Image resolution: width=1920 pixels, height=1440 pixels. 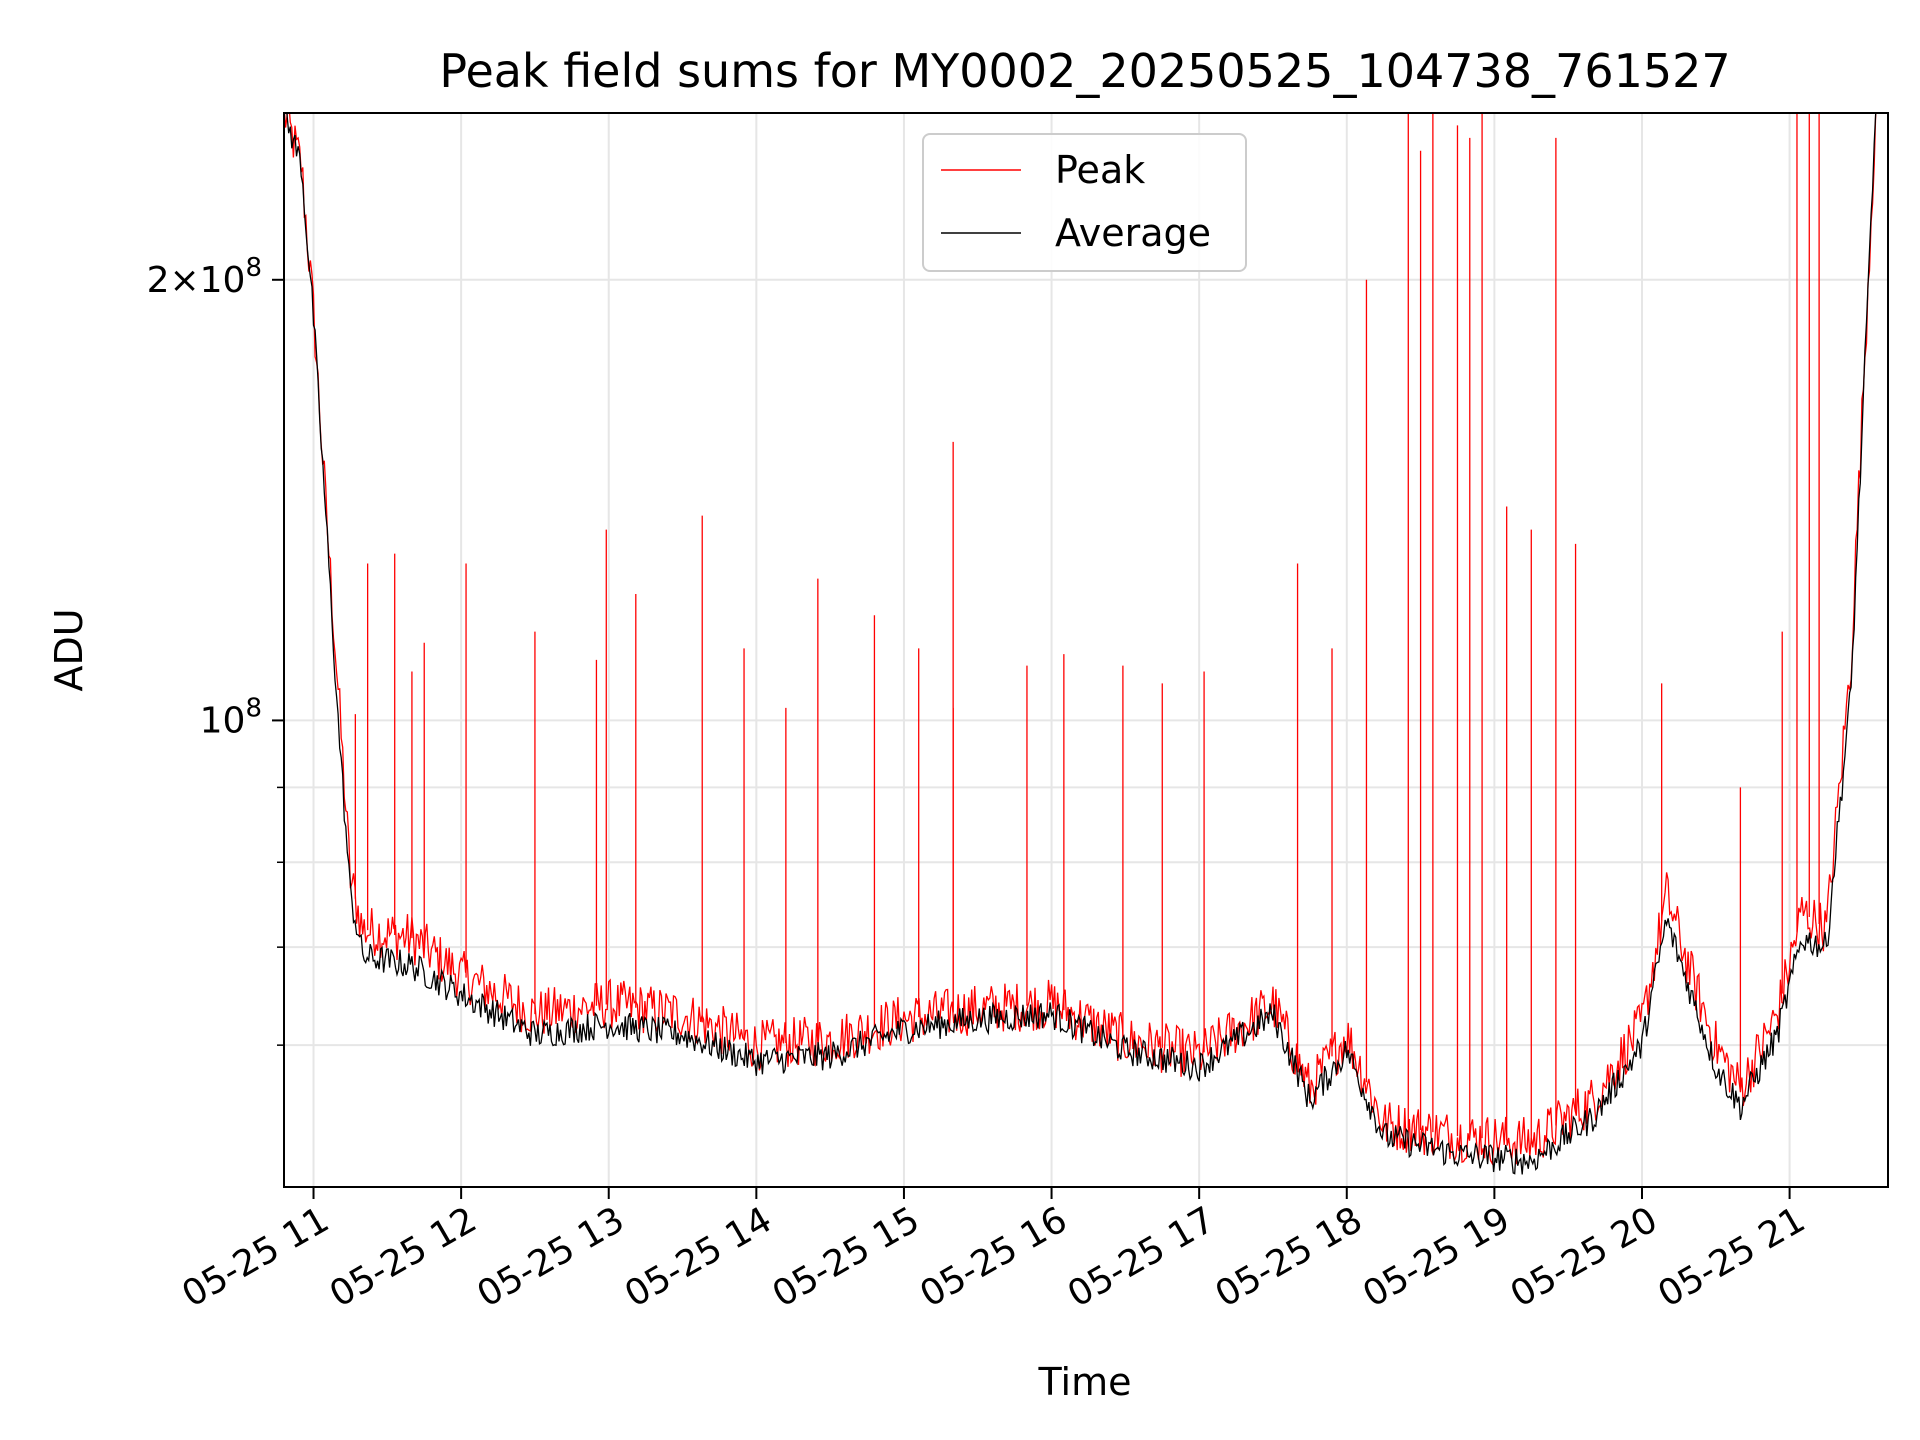 What do you see at coordinates (1085, 1382) in the screenshot?
I see `x-axis-label: Time` at bounding box center [1085, 1382].